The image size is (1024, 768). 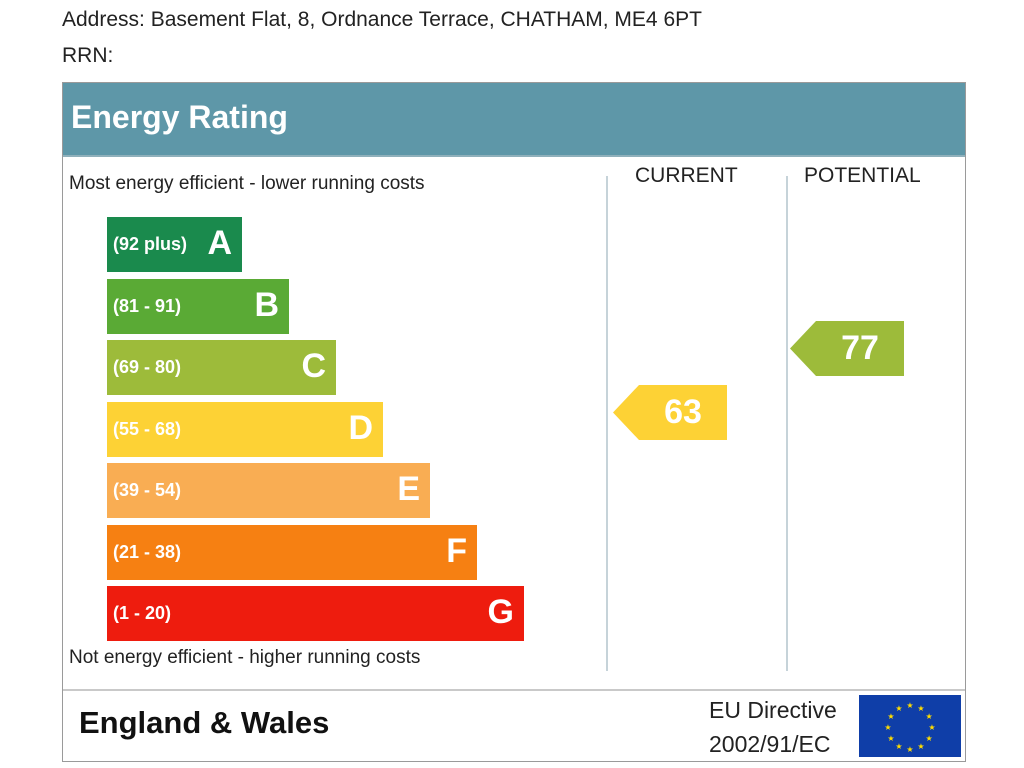 I want to click on band-range: (92 plus), so click(x=150, y=244).